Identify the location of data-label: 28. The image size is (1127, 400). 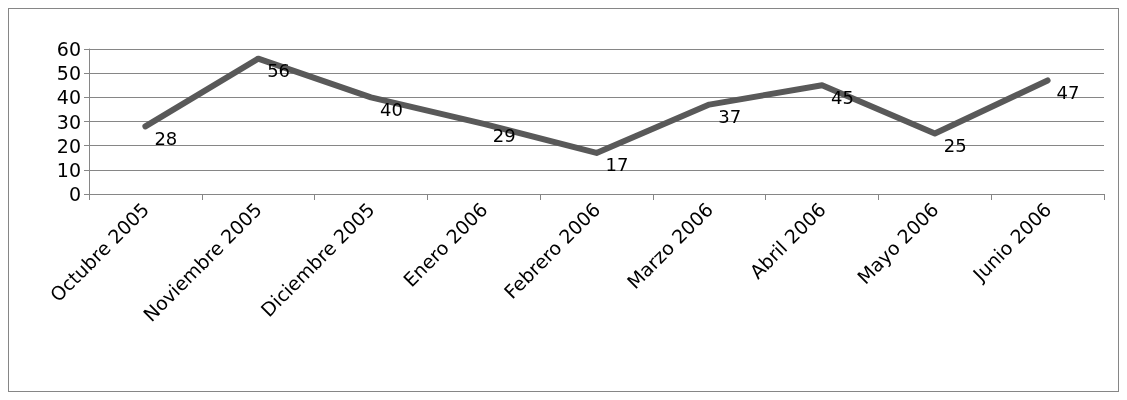
(166, 138).